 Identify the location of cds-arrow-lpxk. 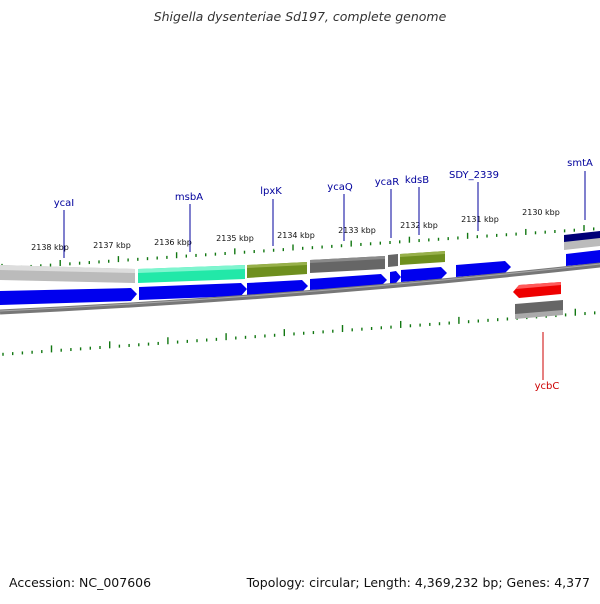
(277, 287).